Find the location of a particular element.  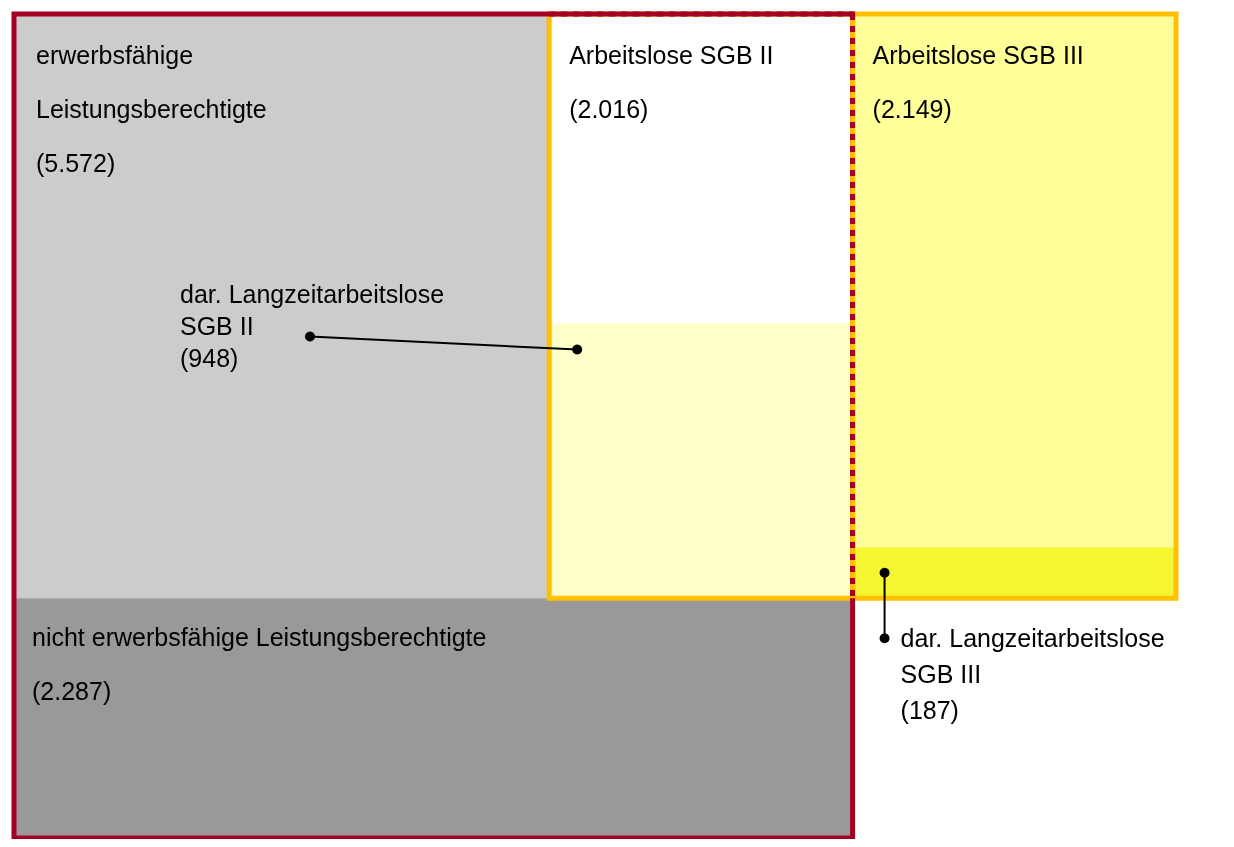

data-label: (5.572) is located at coordinates (76, 163).